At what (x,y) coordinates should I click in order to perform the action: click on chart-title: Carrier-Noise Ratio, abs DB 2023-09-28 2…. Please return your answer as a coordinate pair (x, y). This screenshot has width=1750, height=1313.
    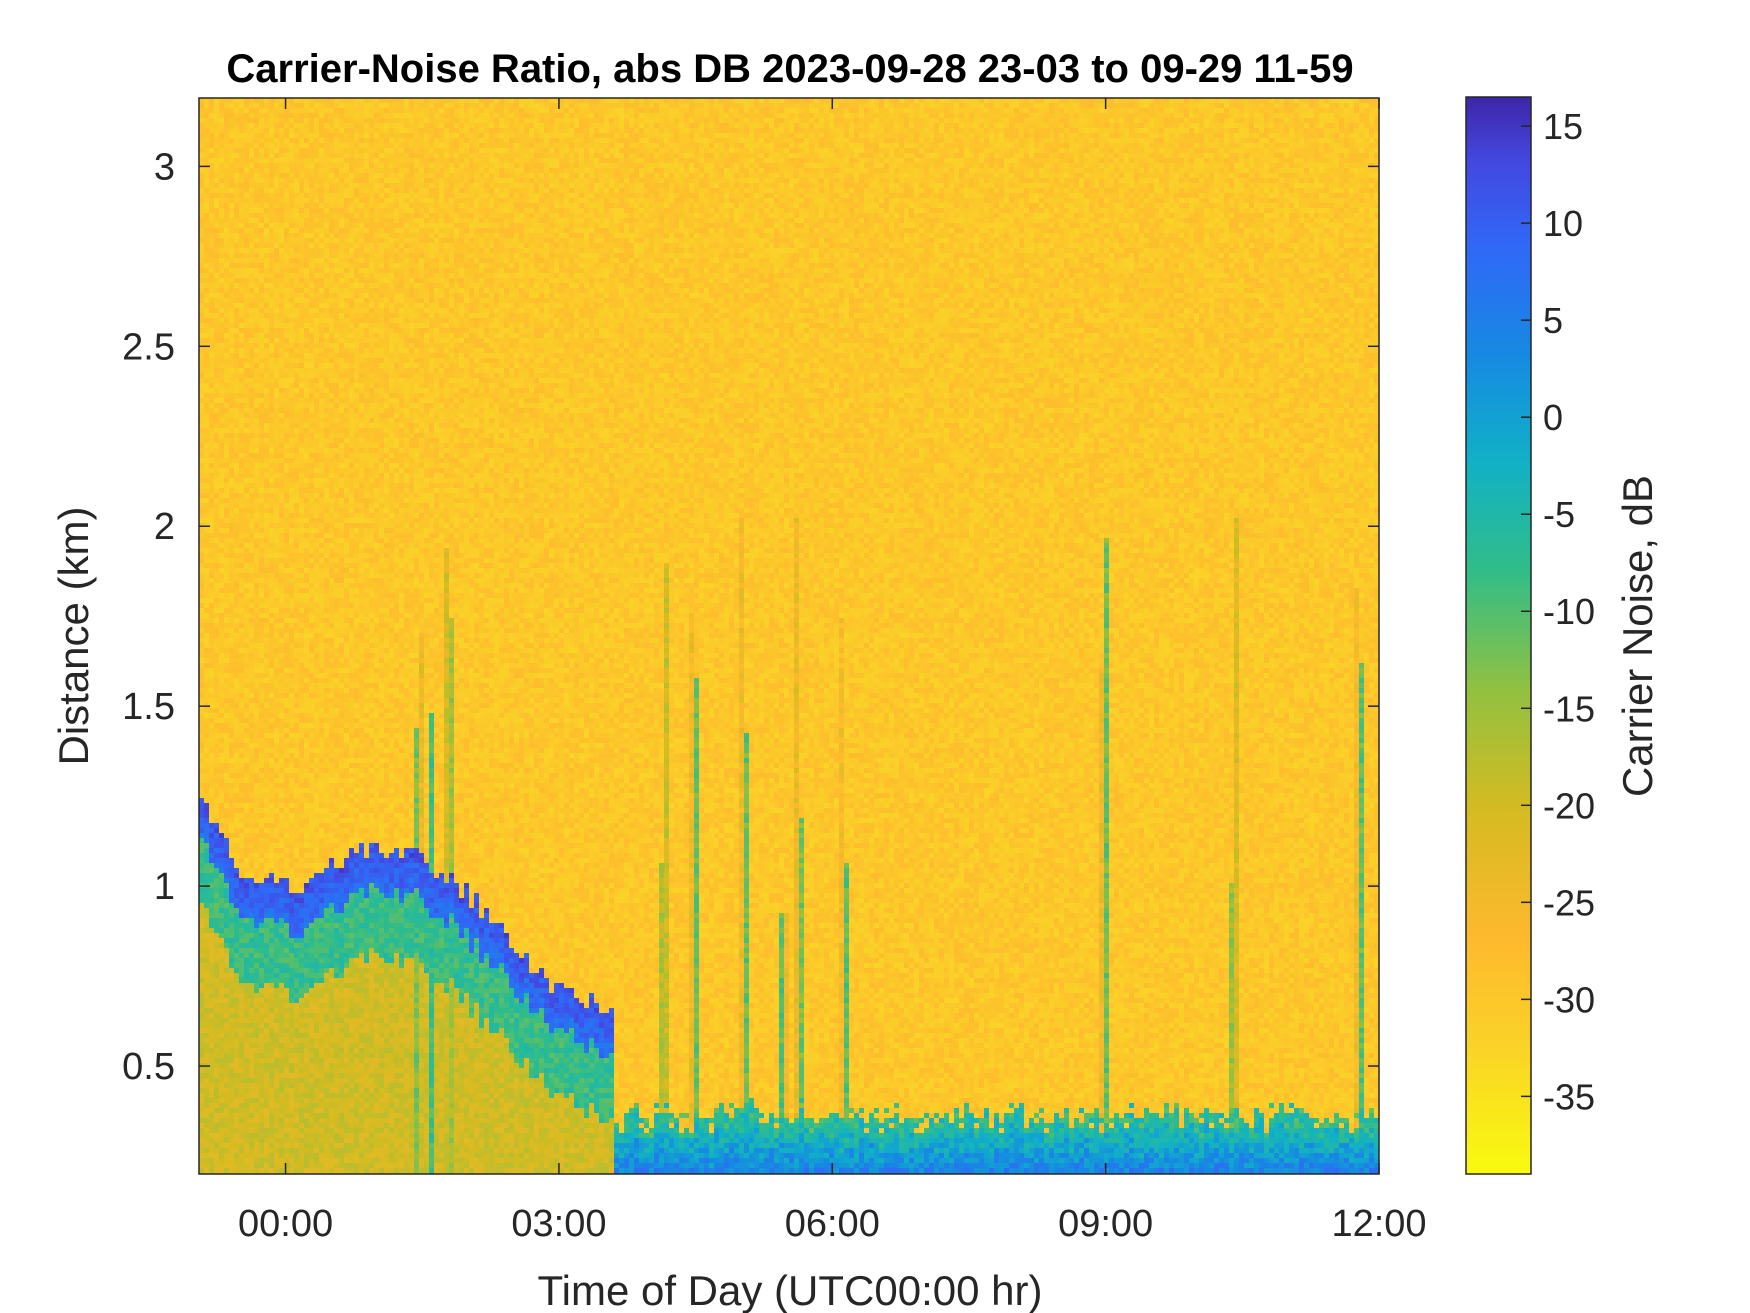
    Looking at the image, I should click on (789, 69).